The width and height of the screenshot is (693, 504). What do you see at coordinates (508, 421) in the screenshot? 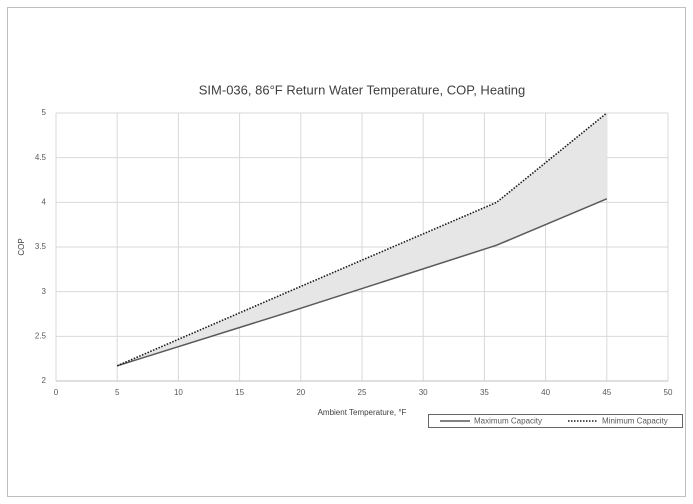
I see `legend-label: Maximum Capacity` at bounding box center [508, 421].